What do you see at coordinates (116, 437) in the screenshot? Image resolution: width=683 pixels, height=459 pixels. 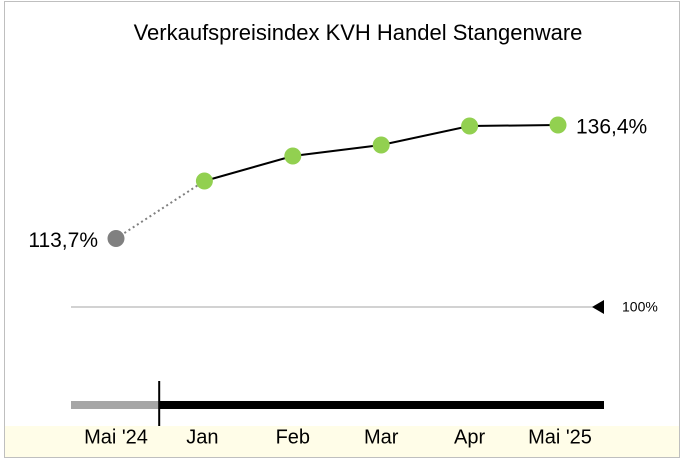 I see `x-tick-label: Mai '24` at bounding box center [116, 437].